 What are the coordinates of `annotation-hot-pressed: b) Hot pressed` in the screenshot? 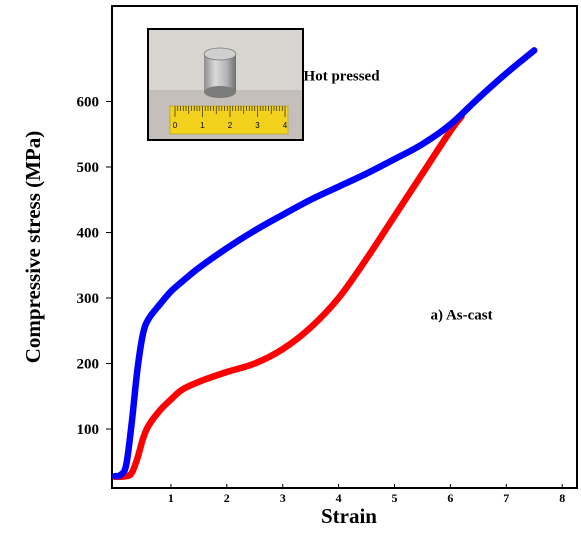 It's located at (333, 76).